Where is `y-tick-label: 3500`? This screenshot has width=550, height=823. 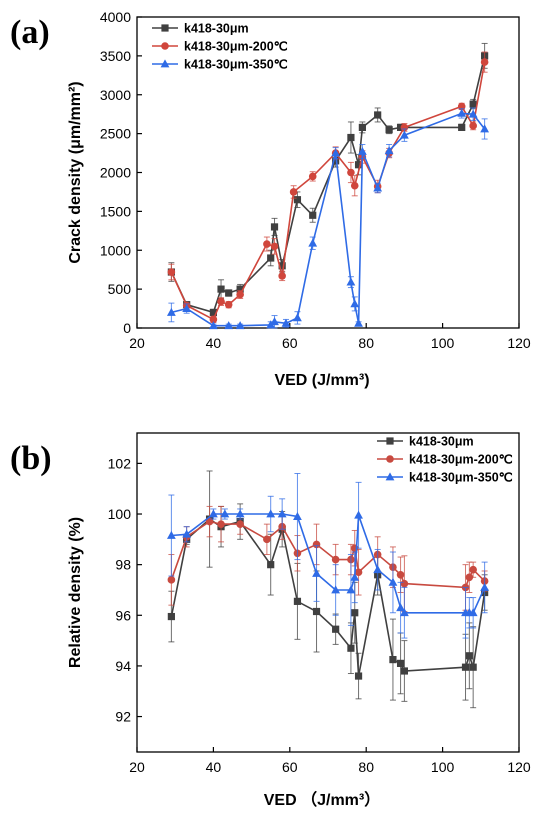
y-tick-label: 3500 is located at coordinates (115, 56).